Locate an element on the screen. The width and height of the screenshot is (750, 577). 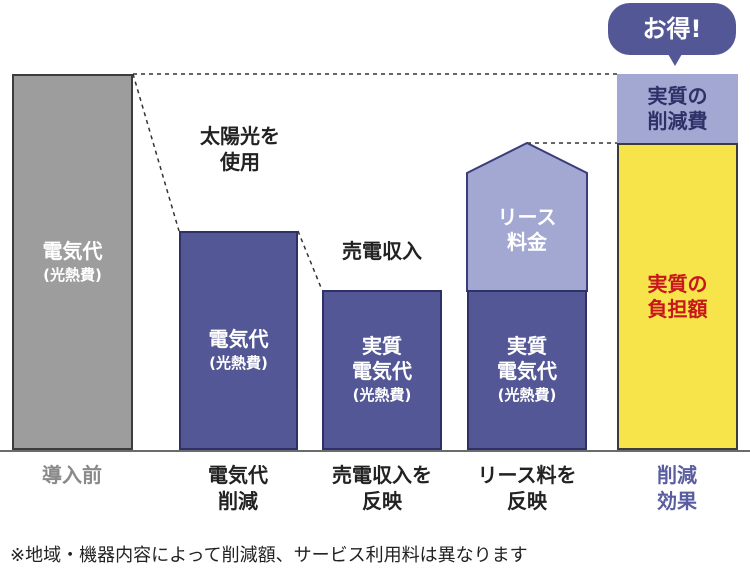
lease-fee-line2: 料金 is located at coordinates (527, 242).